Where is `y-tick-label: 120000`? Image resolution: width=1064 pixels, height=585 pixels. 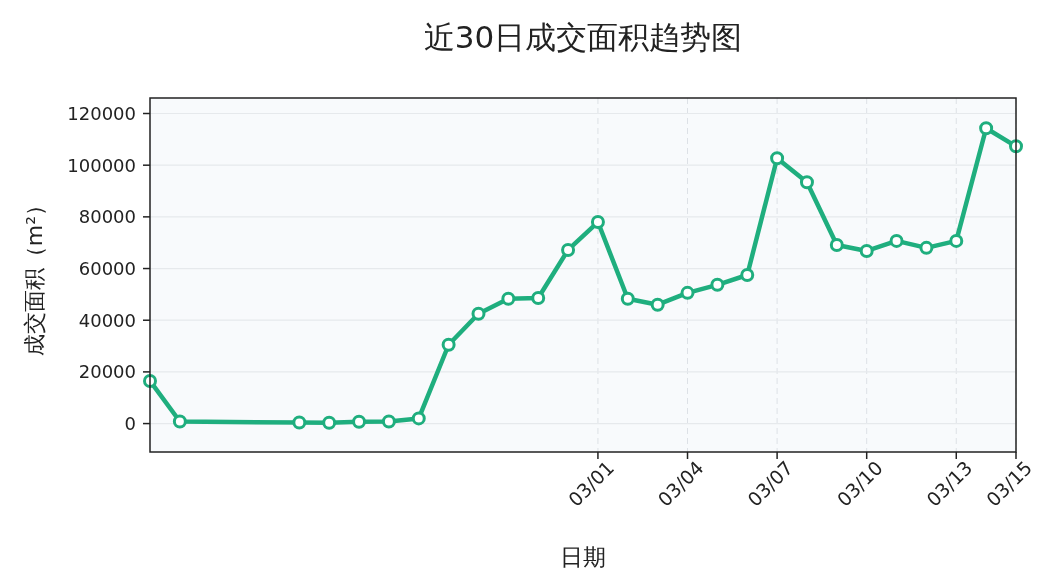 y-tick-label: 120000 is located at coordinates (101, 113).